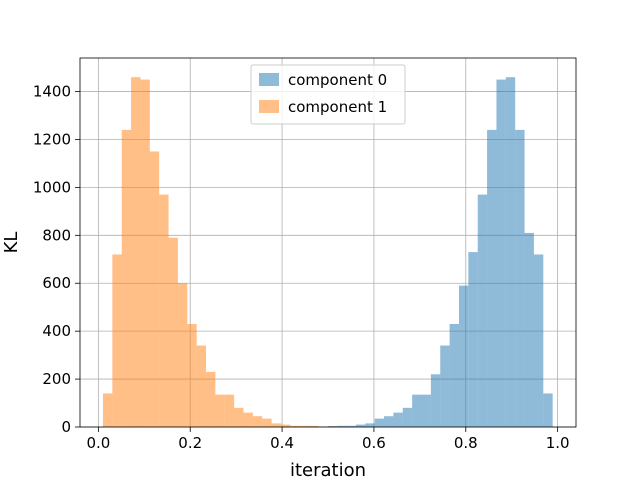 This screenshot has height=480, width=640. What do you see at coordinates (211, 399) in the screenshot?
I see `bar-series1-bin11` at bounding box center [211, 399].